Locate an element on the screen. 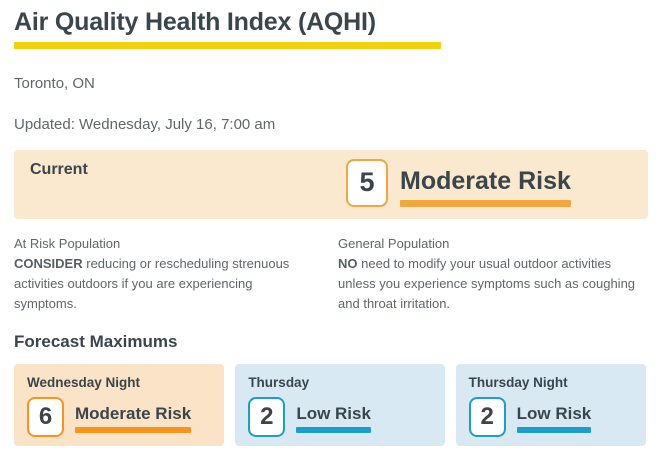 Image resolution: width=660 pixels, height=471 pixels. forecast-index-box: 6 is located at coordinates (45, 416).